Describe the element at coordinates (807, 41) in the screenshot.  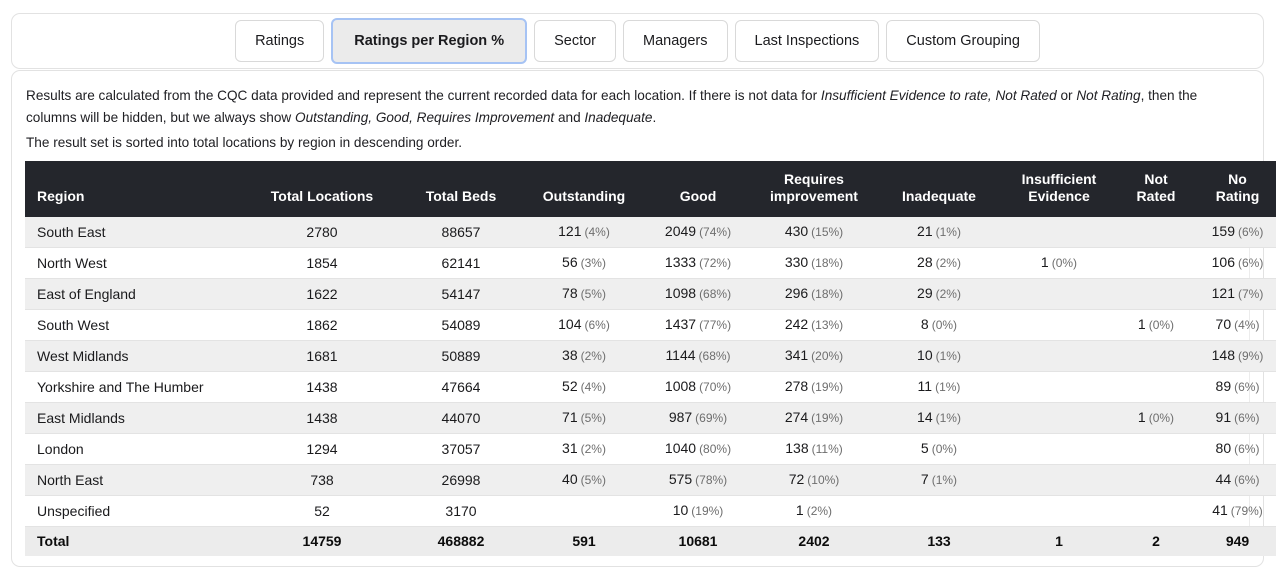
I see `tab-last-inspections: Last Inspections` at that location.